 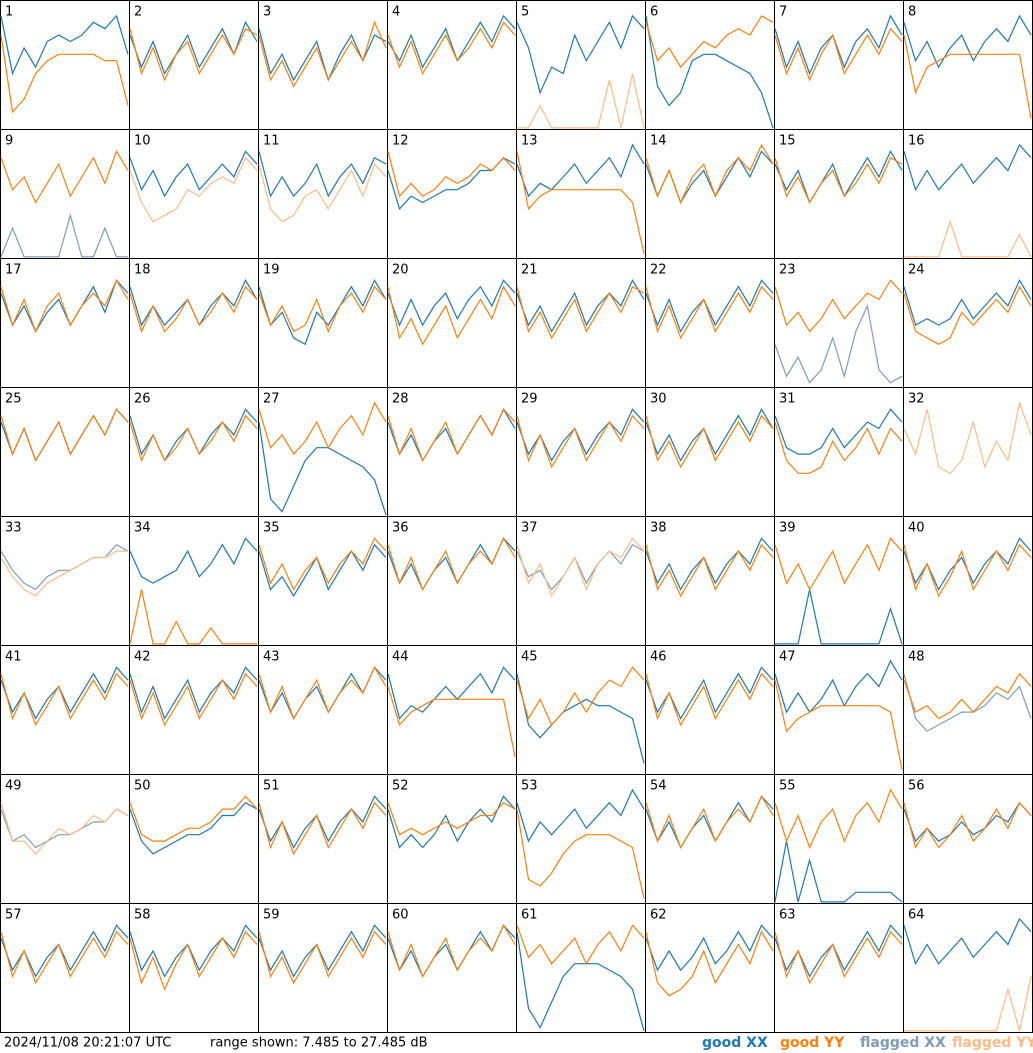 What do you see at coordinates (400, 786) in the screenshot?
I see `panel-number: 52` at bounding box center [400, 786].